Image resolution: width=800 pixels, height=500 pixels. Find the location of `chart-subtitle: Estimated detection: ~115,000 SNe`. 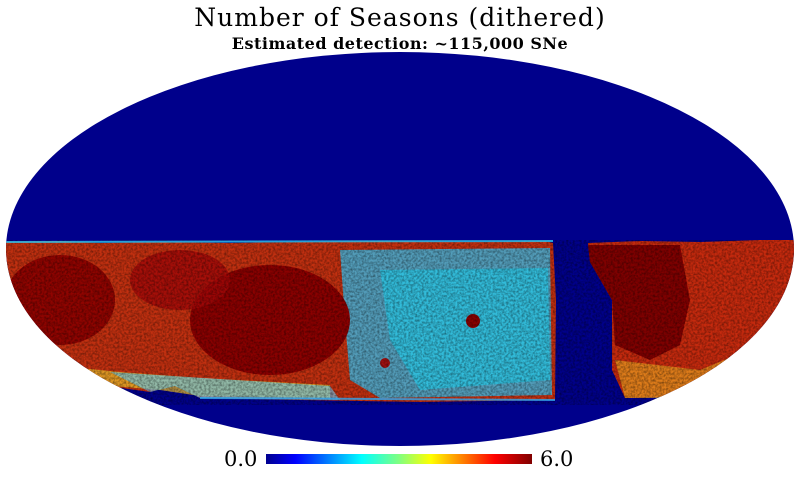

chart-subtitle: Estimated detection: ~115,000 SNe is located at coordinates (400, 43).